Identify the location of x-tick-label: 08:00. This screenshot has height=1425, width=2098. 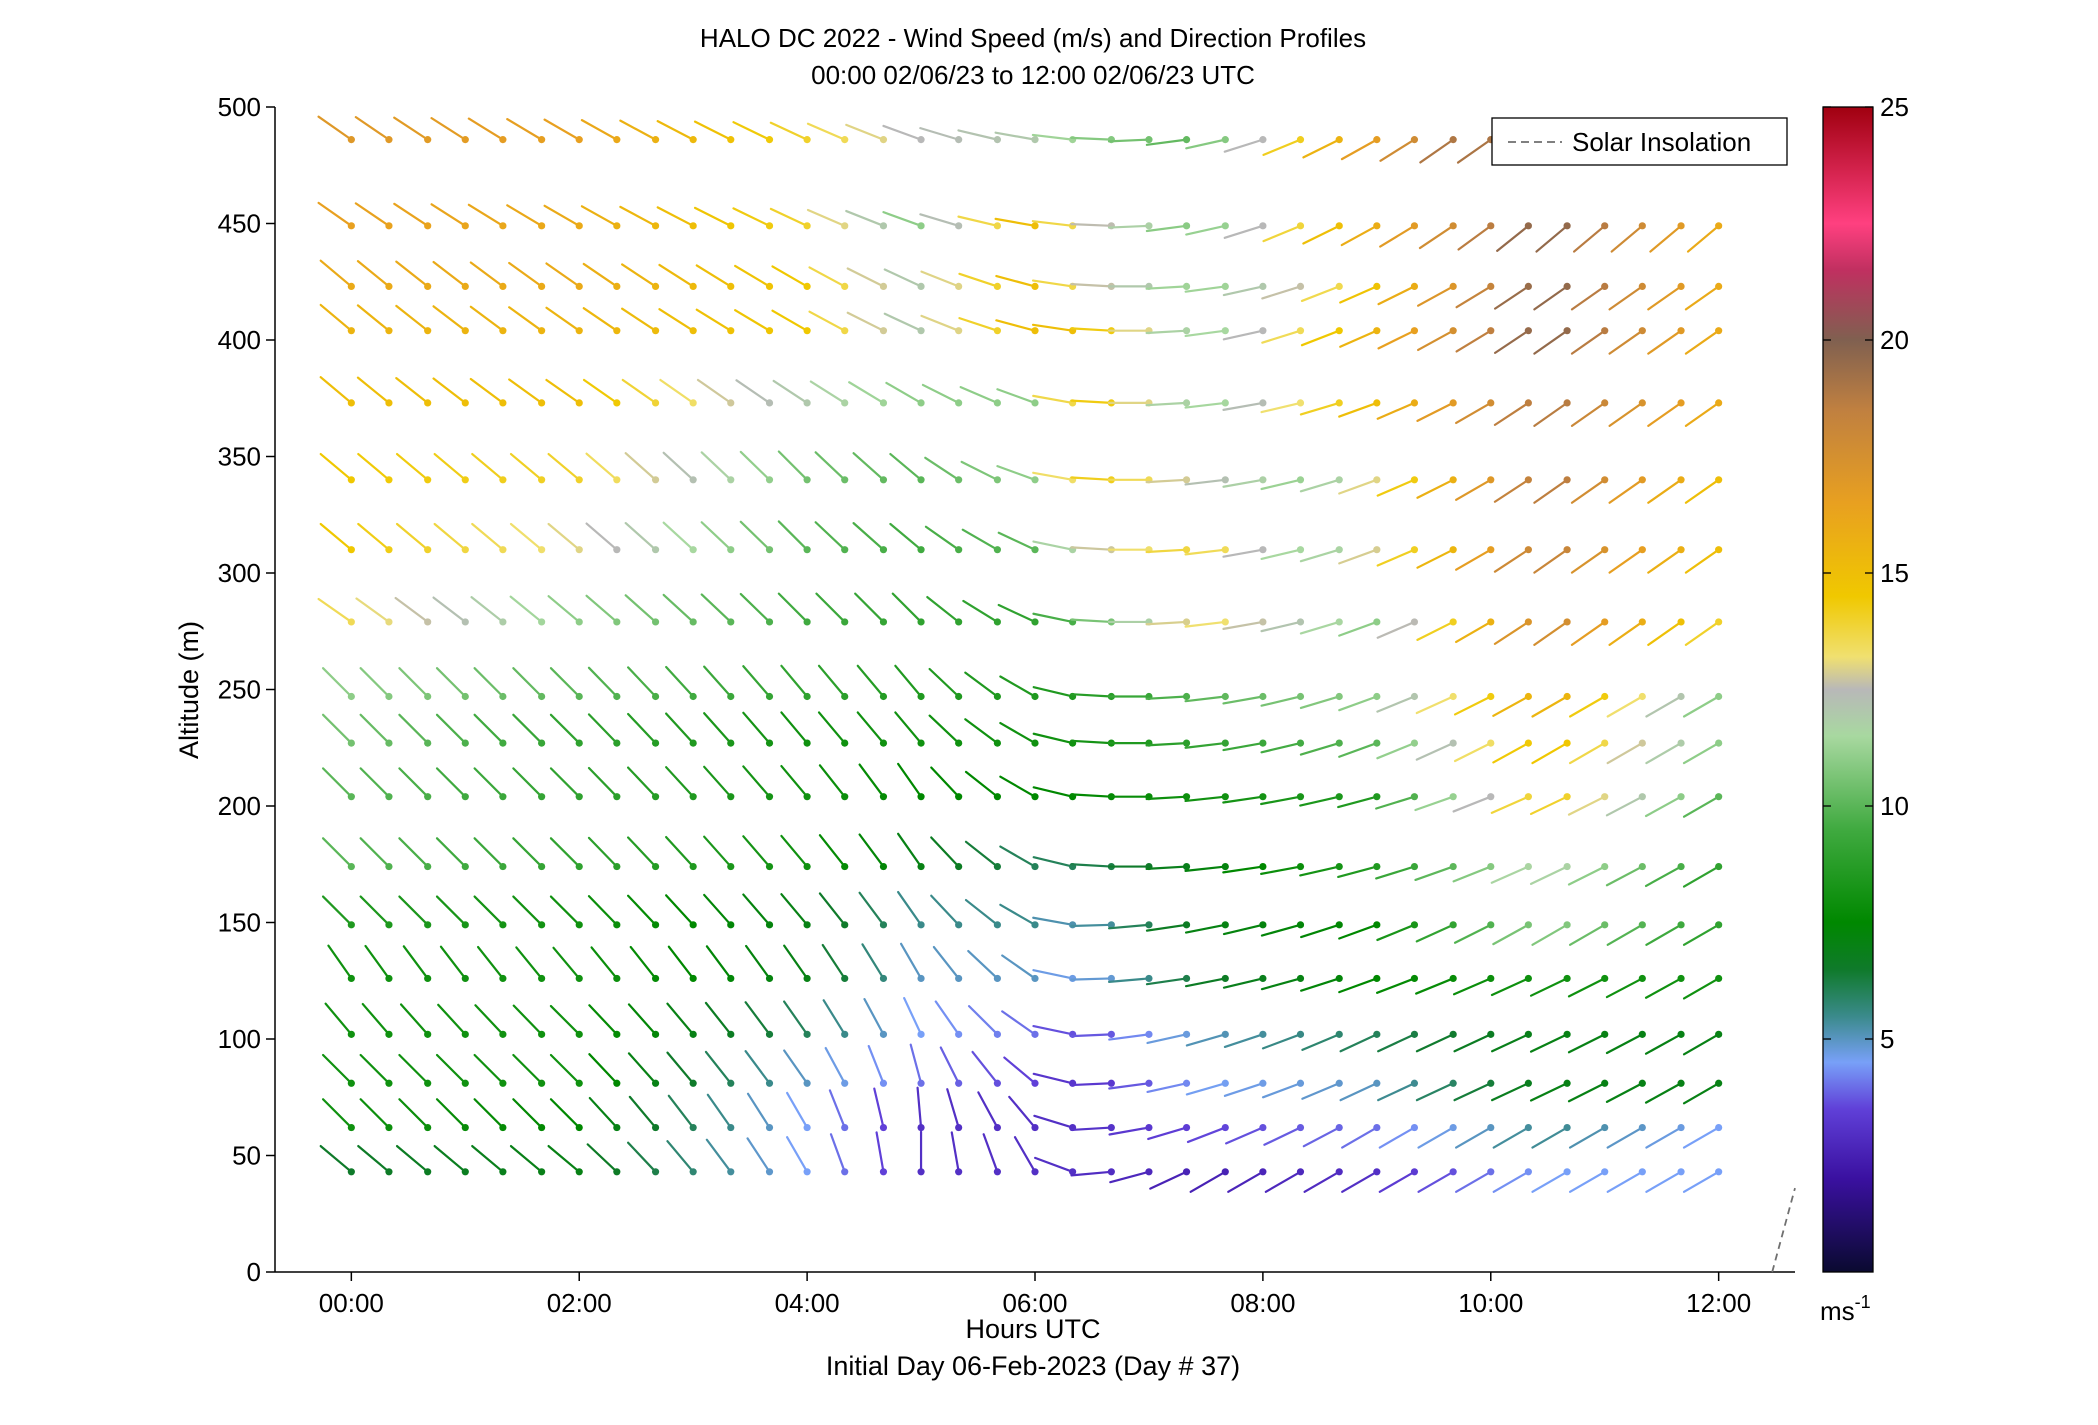
(1262, 1303).